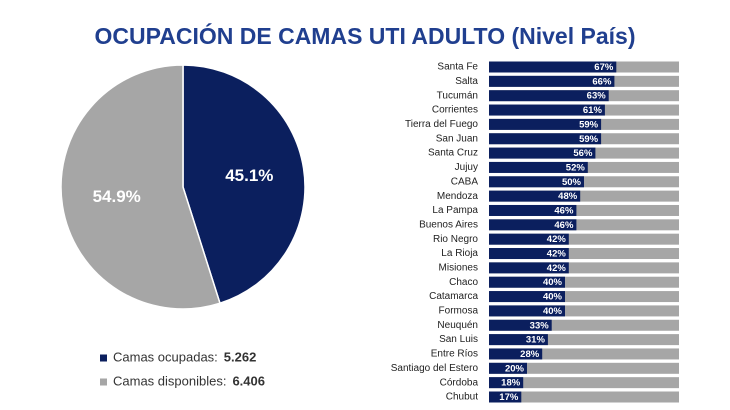  What do you see at coordinates (455, 110) in the screenshot?
I see `y-tick-label: Corrientes` at bounding box center [455, 110].